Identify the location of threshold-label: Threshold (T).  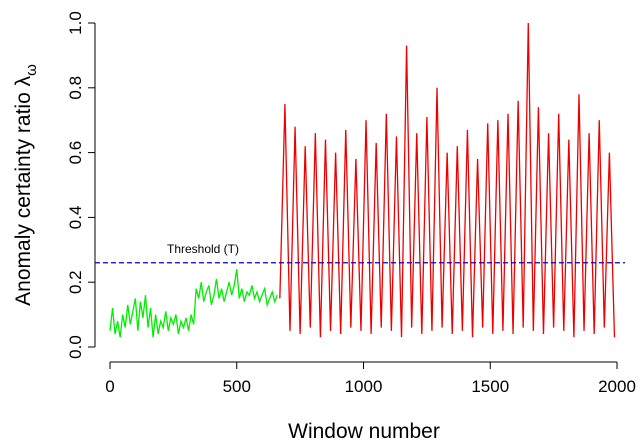
(203, 249).